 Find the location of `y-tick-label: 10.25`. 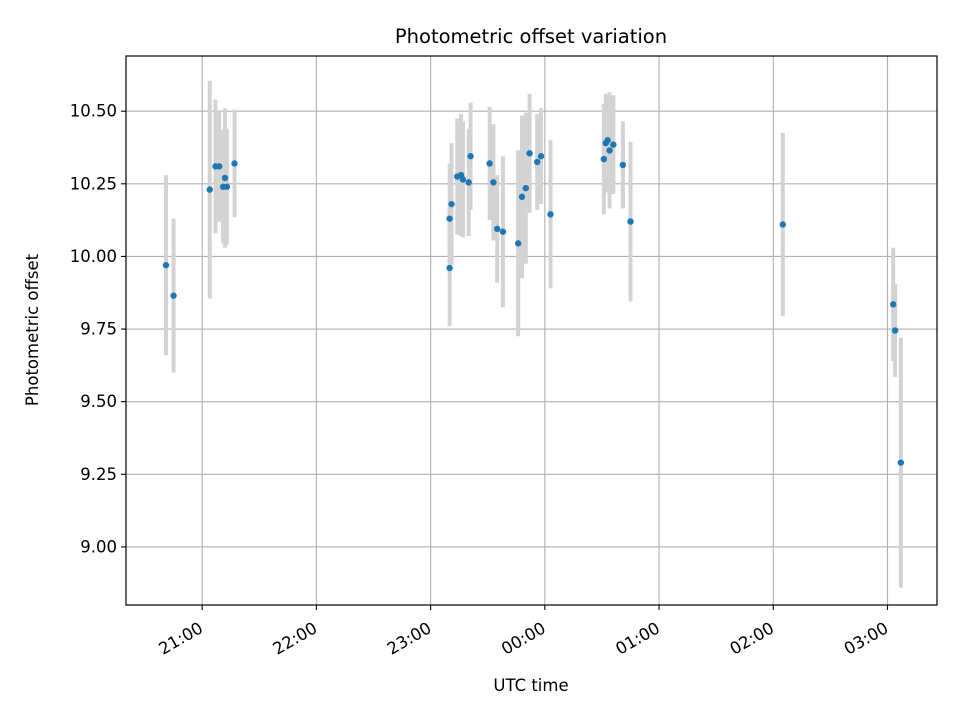

y-tick-label: 10.25 is located at coordinates (93, 183).